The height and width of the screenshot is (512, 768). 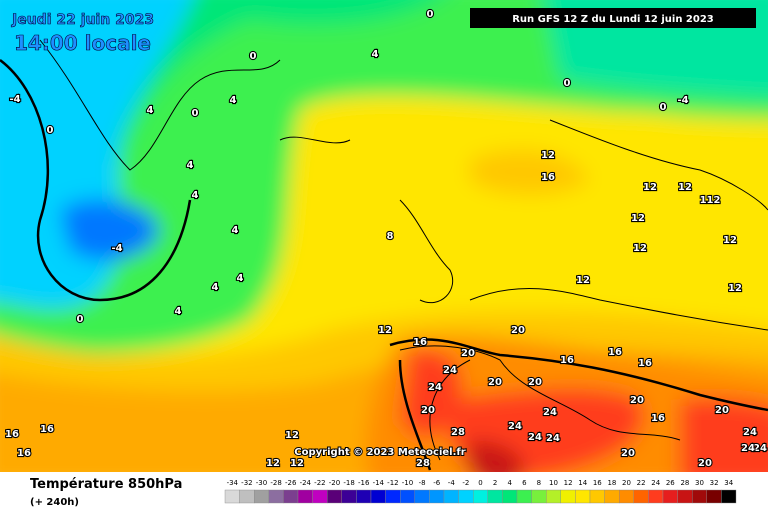 I want to click on scale-label: -20, so click(x=334, y=483).